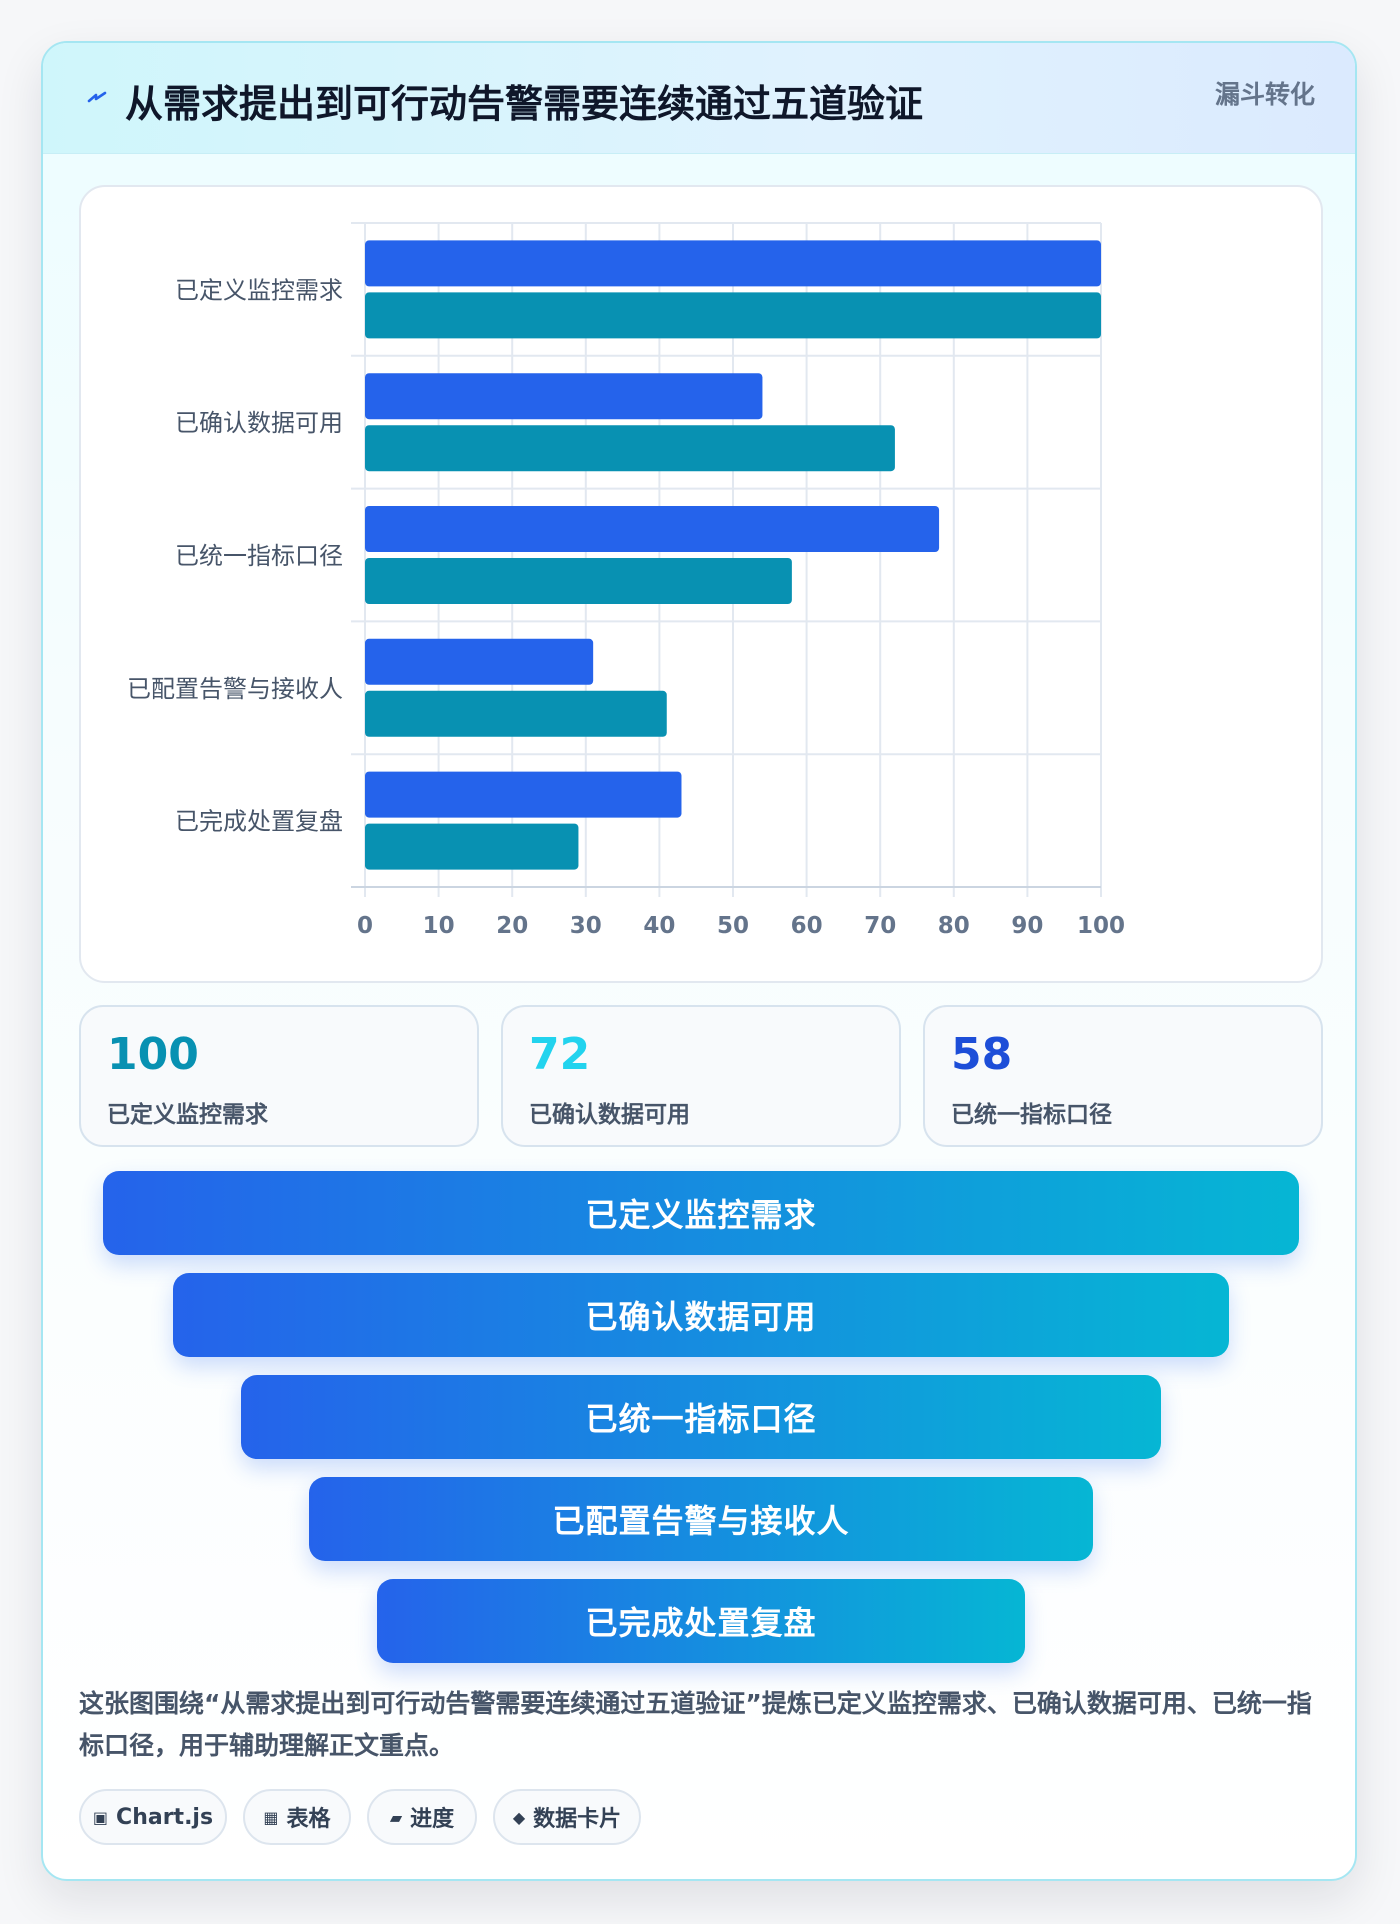 This screenshot has width=1400, height=1924. I want to click on card-header: 从需求提出到可行动告警需要连续通过五道验证 漏斗转化, so click(699, 98).